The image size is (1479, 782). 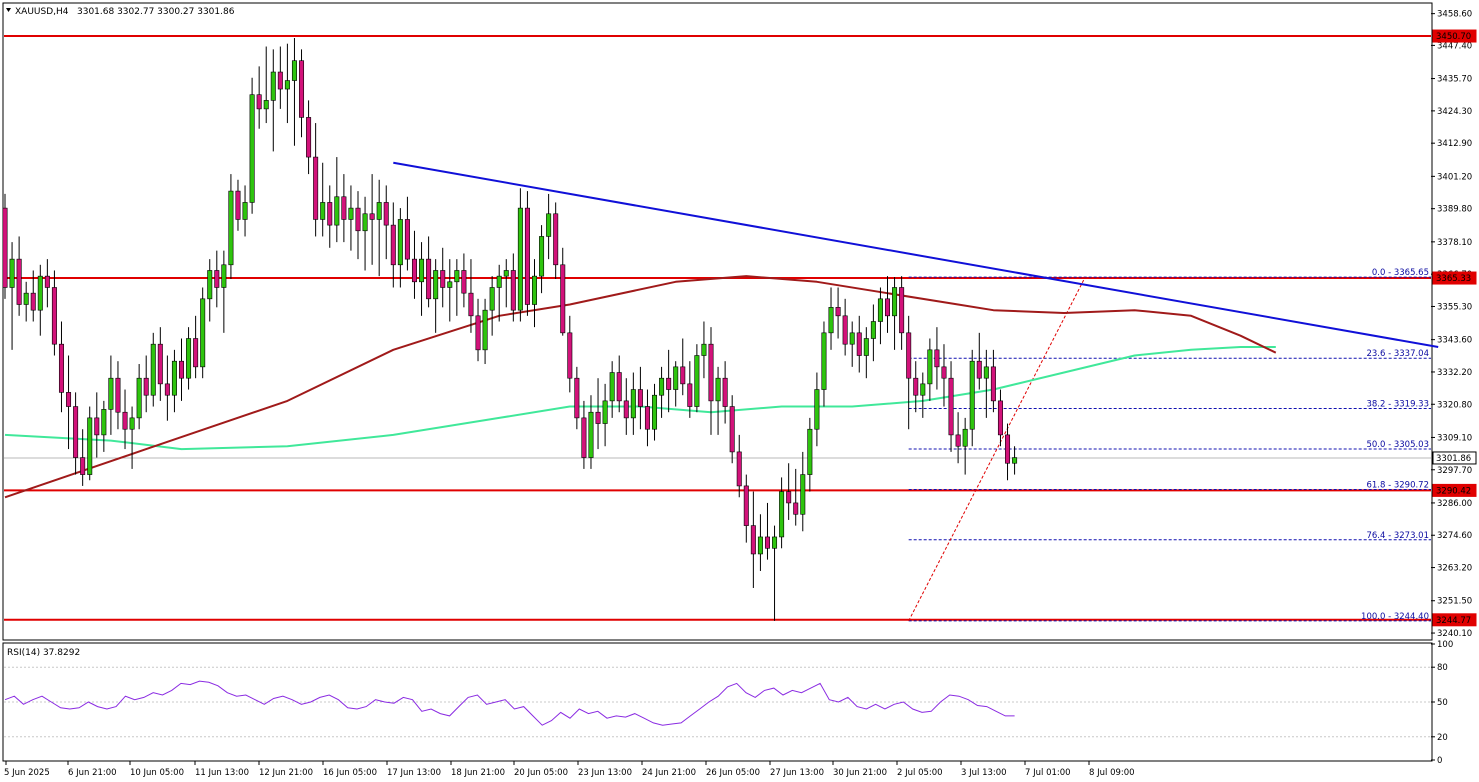 What do you see at coordinates (997, 449) in the screenshot?
I see `fib-swing-line` at bounding box center [997, 449].